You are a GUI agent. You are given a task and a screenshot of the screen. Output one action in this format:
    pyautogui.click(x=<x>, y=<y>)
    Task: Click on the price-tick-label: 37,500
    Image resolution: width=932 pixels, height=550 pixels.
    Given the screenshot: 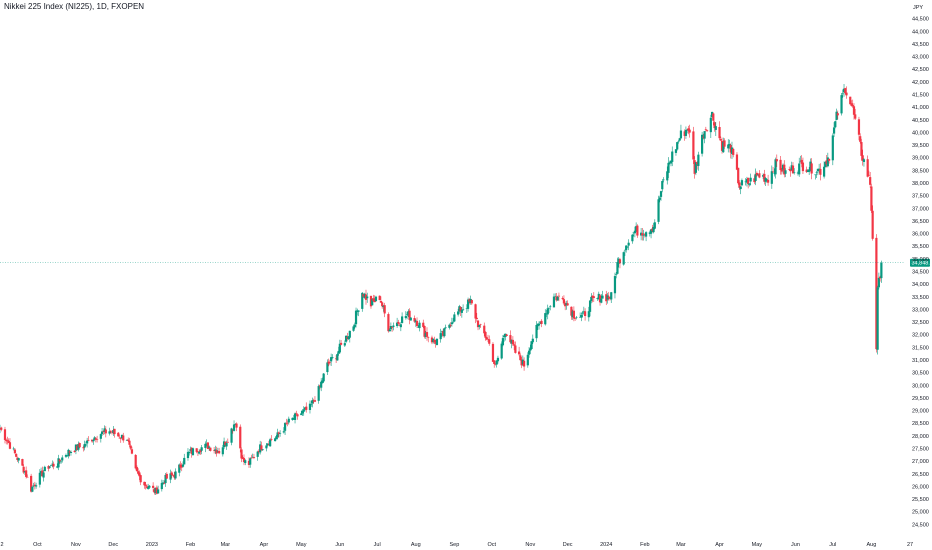 What is the action you would take?
    pyautogui.click(x=920, y=197)
    